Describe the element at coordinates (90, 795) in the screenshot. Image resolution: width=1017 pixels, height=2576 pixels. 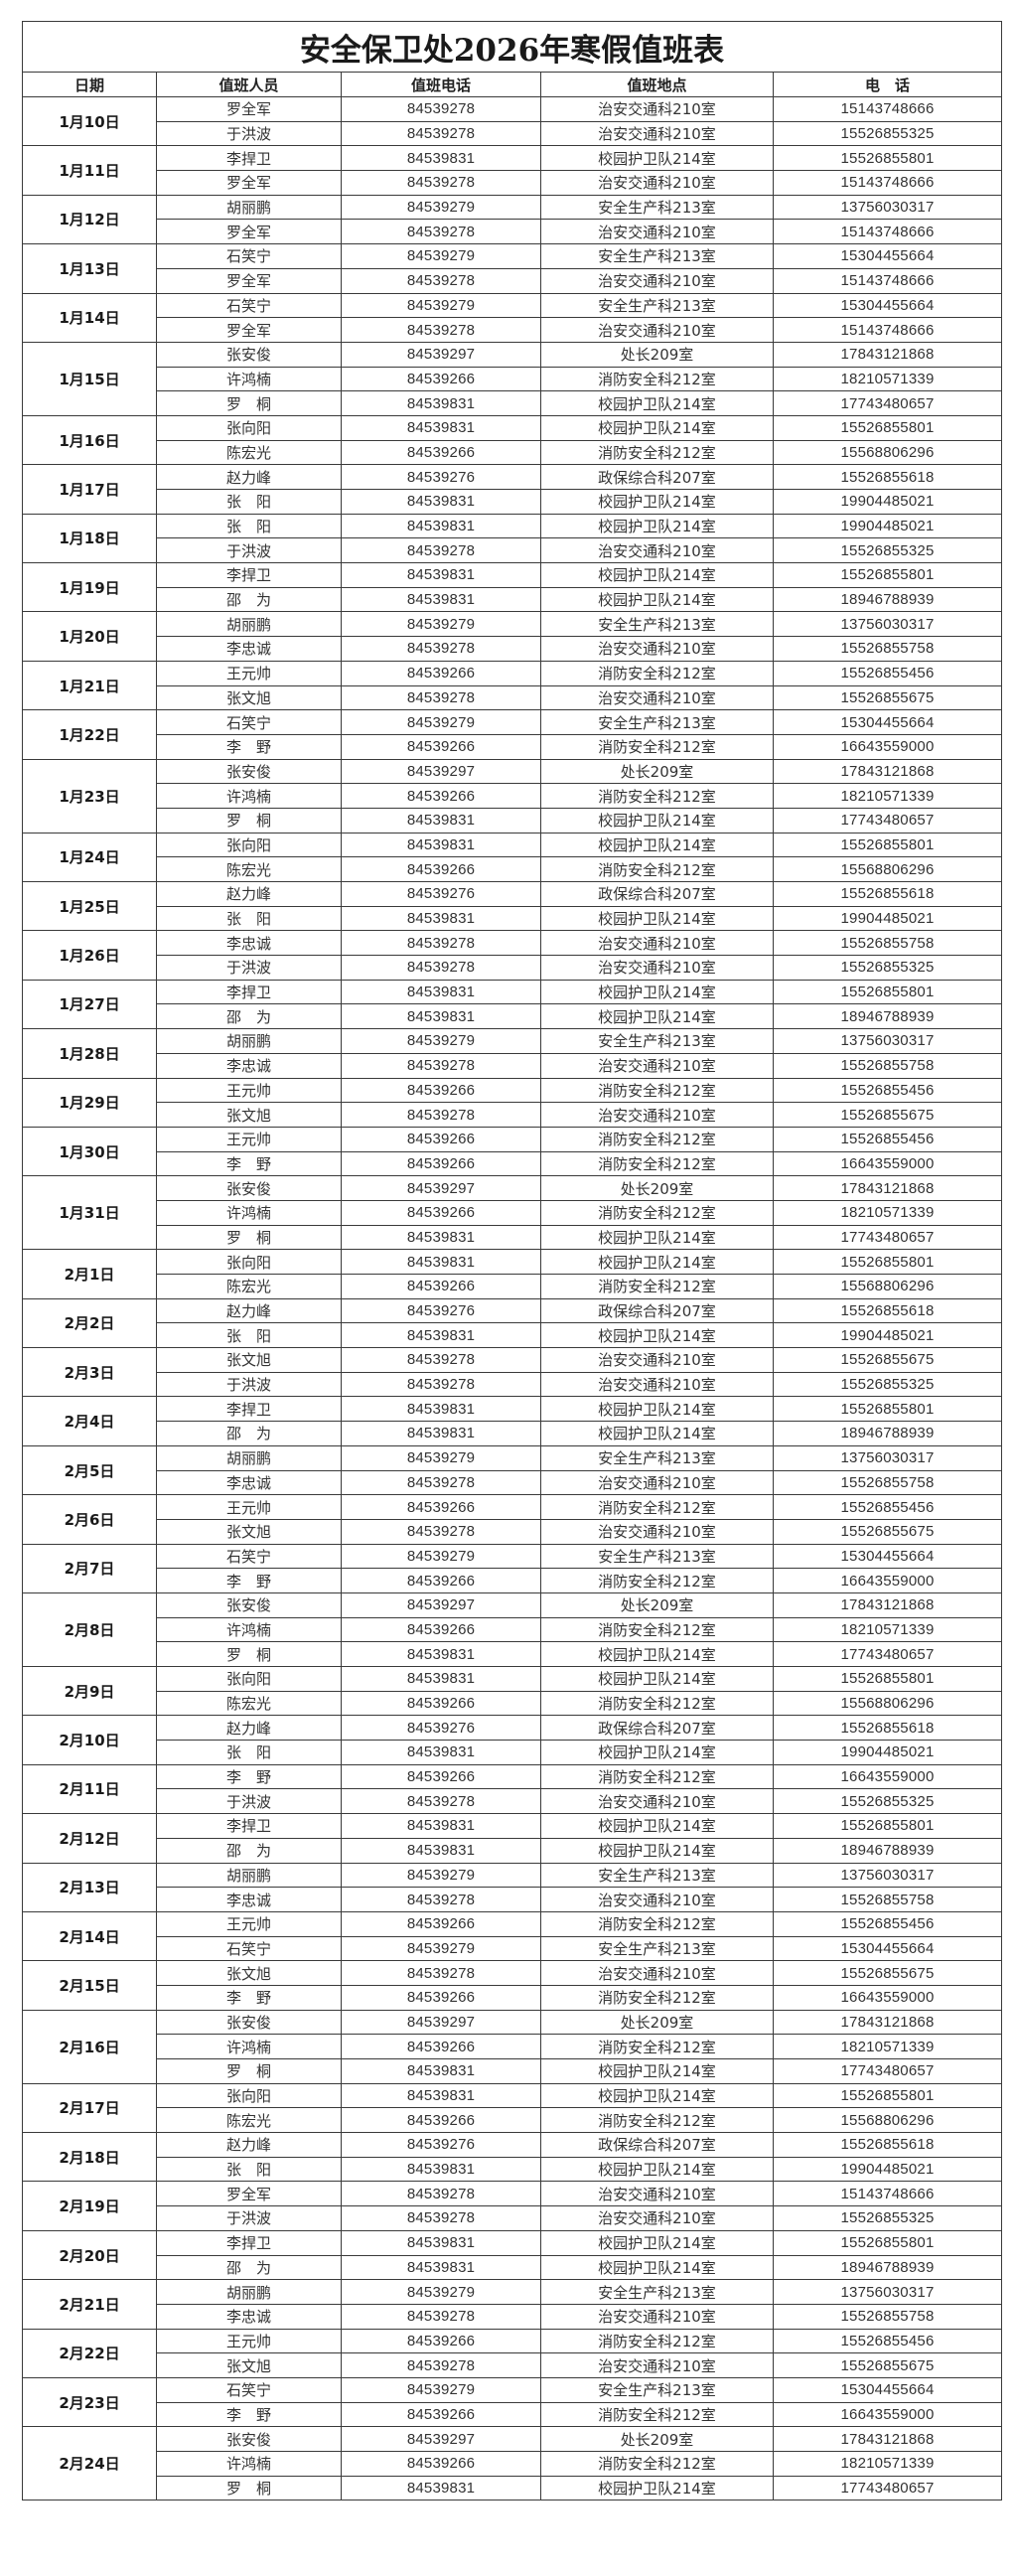
I see `date-cell: 1月23日` at that location.